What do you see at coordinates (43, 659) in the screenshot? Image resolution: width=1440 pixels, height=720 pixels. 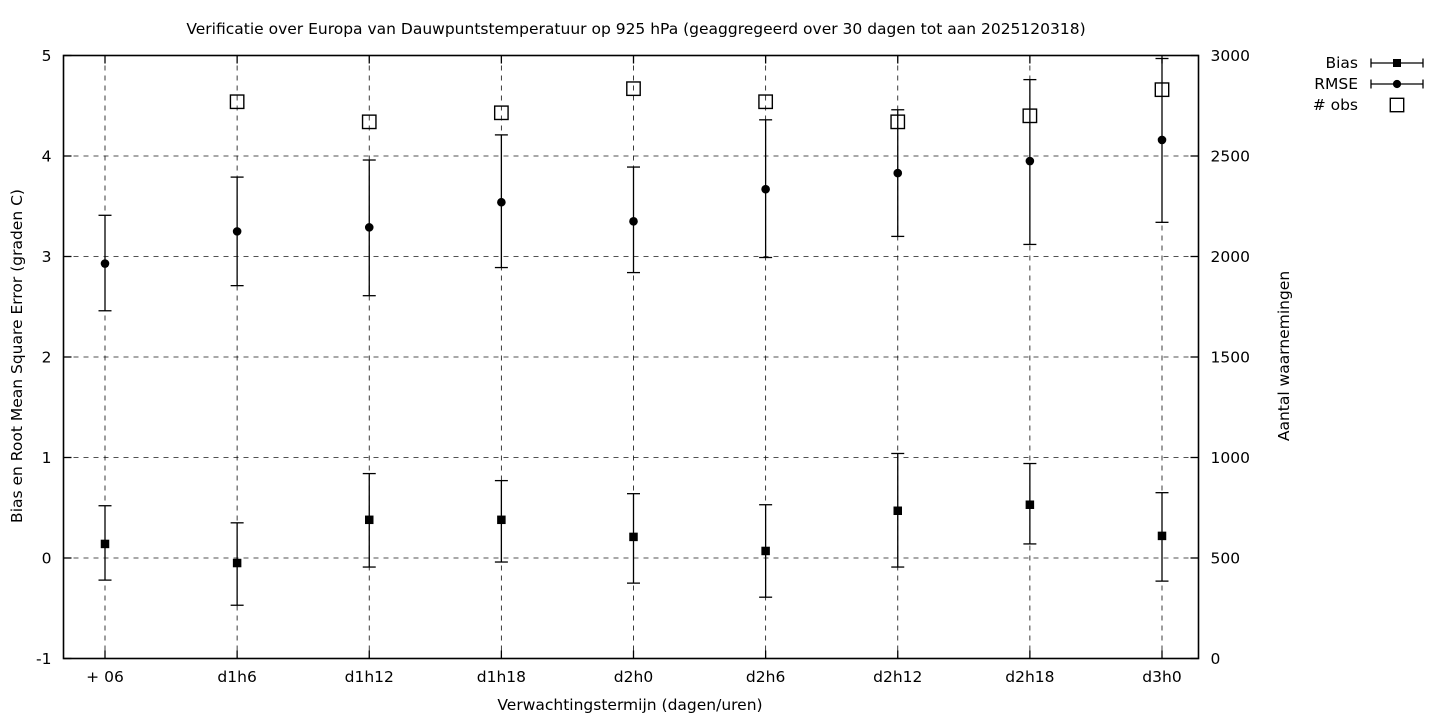 I see `left-tick-label: -1` at bounding box center [43, 659].